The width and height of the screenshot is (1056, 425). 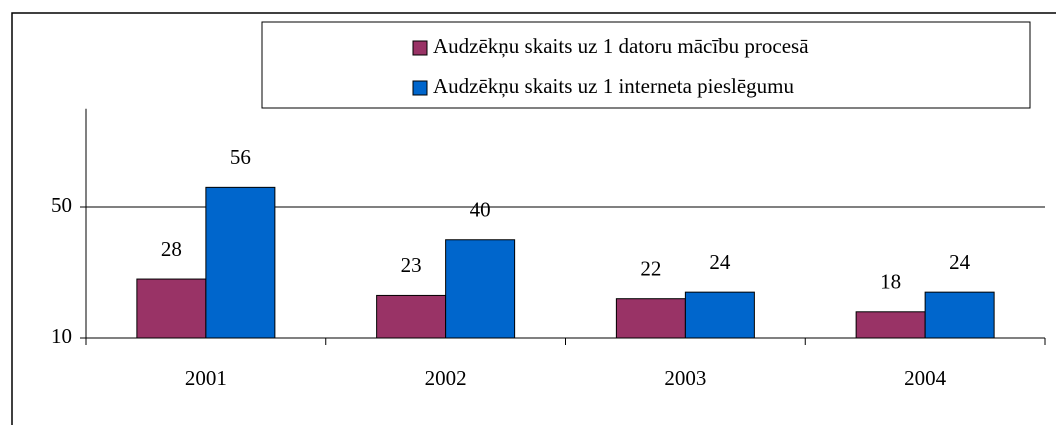 What do you see at coordinates (890, 282) in the screenshot?
I see `value-label: 18` at bounding box center [890, 282].